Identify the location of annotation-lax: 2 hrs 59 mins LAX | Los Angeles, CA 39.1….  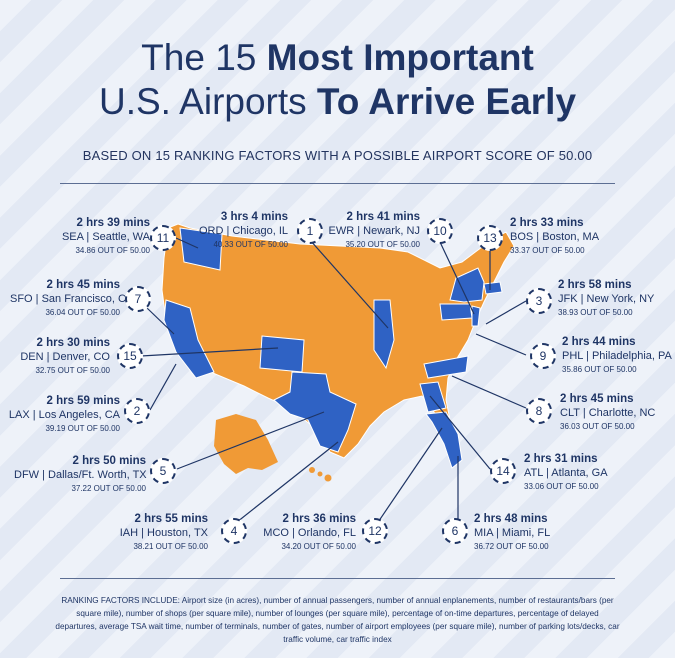
(64, 414).